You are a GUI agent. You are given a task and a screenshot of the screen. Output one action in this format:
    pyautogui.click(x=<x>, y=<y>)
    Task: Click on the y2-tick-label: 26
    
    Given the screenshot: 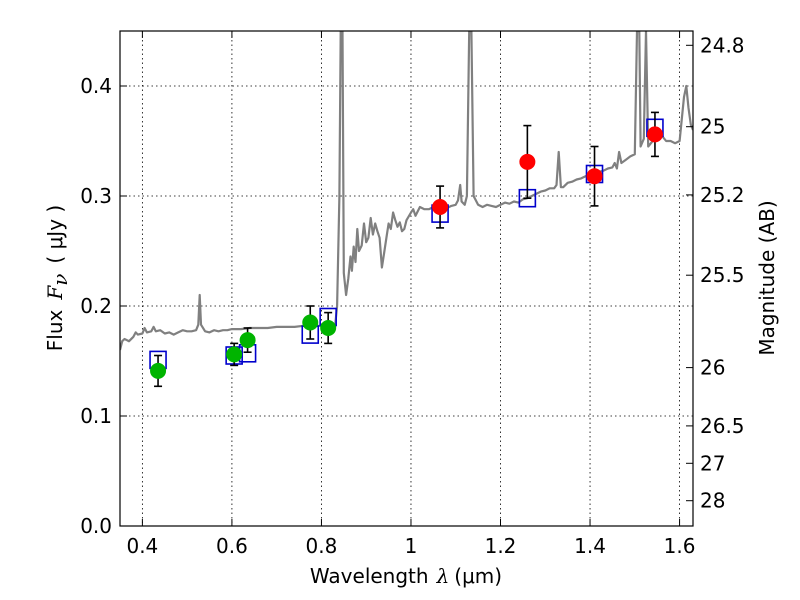 What is the action you would take?
    pyautogui.click(x=712, y=368)
    